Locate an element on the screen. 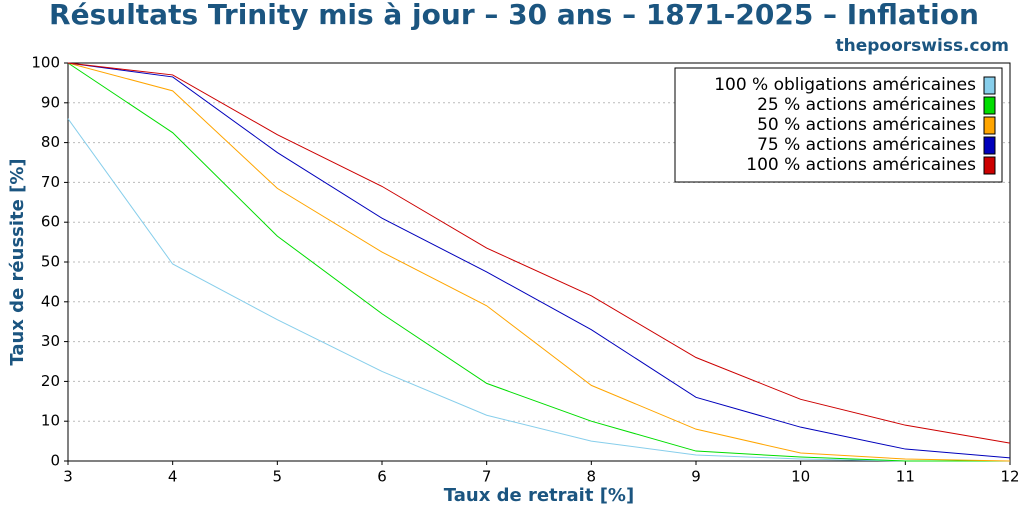 This screenshot has height=512, width=1024. x-tick-label: 12 is located at coordinates (1009, 477).